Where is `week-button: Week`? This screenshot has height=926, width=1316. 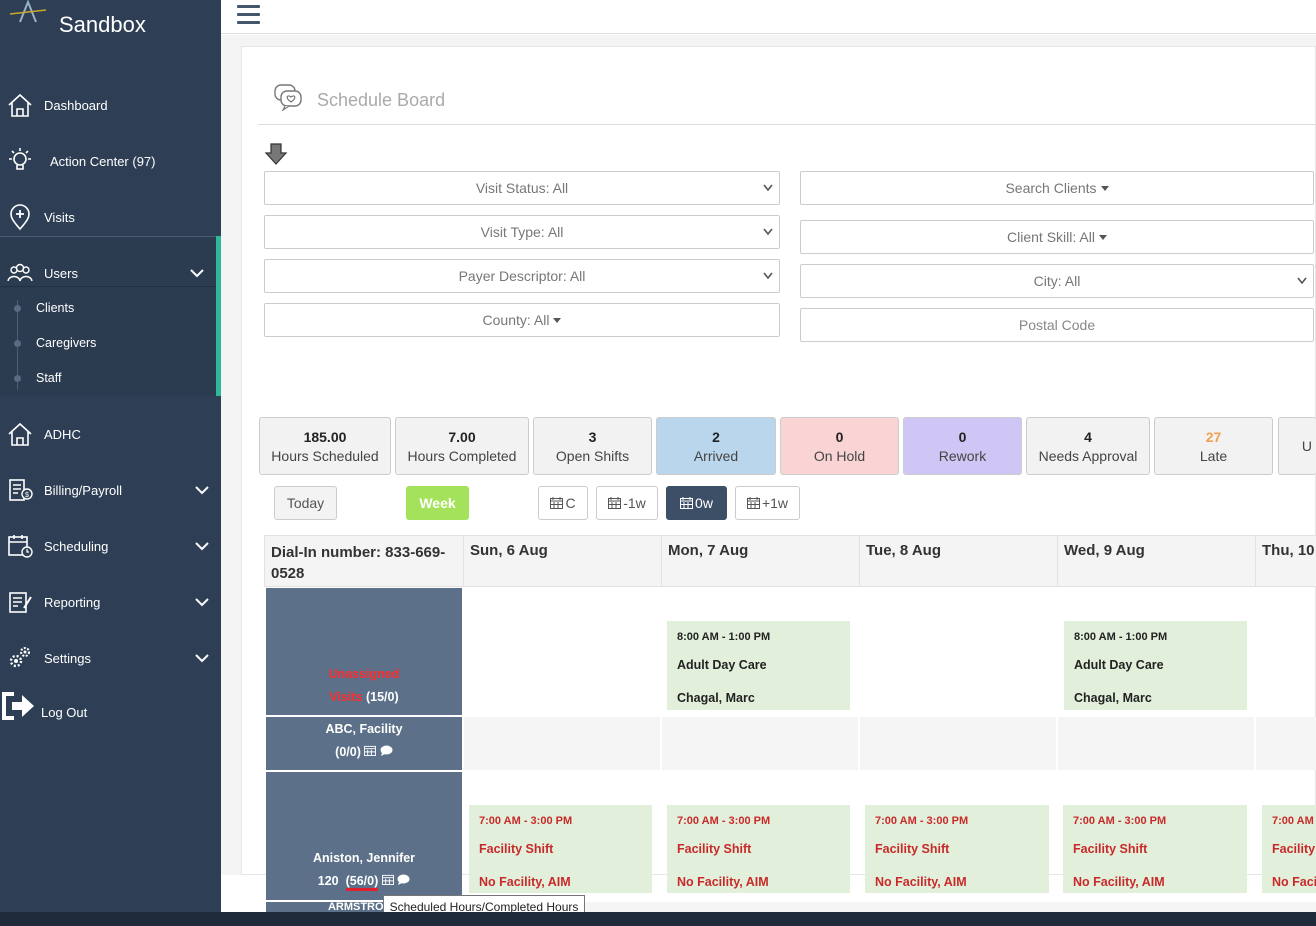 week-button: Week is located at coordinates (437, 503).